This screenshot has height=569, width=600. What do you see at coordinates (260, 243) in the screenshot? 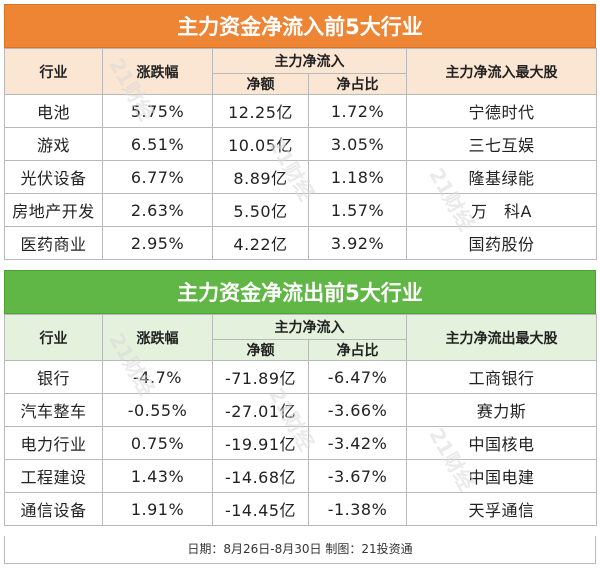
I see `amount-cell: 4.22亿` at bounding box center [260, 243].